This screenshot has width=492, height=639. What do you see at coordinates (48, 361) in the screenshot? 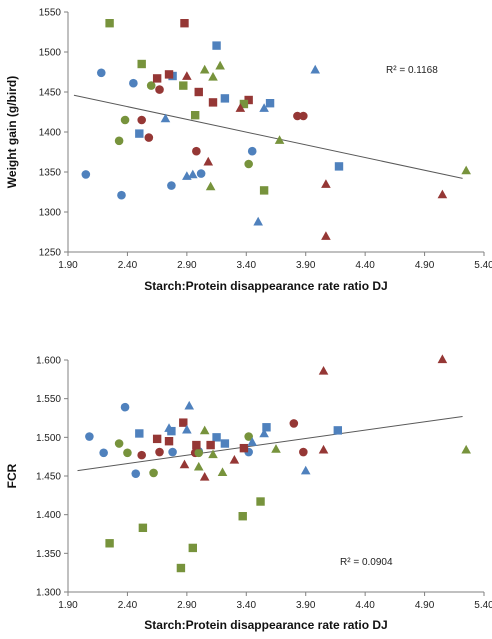
I see `y-tick-label: 1.600` at bounding box center [48, 361].